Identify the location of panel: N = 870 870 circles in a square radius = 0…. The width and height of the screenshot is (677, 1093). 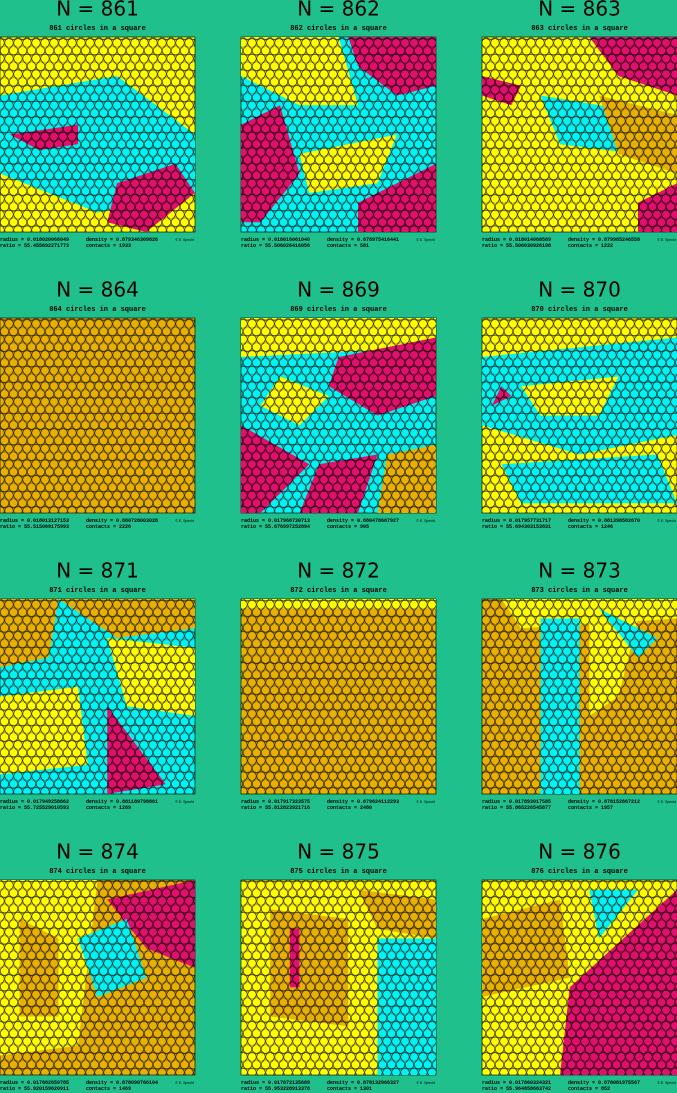
(579, 404).